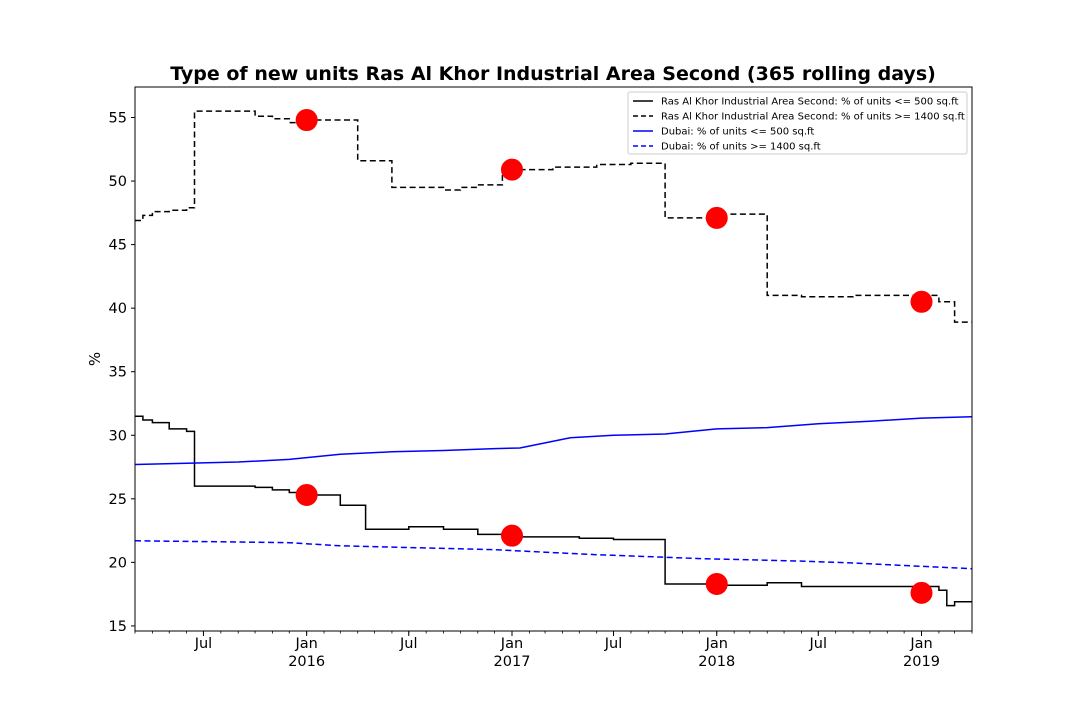  What do you see at coordinates (118, 500) in the screenshot?
I see `y-tick-label: 25` at bounding box center [118, 500].